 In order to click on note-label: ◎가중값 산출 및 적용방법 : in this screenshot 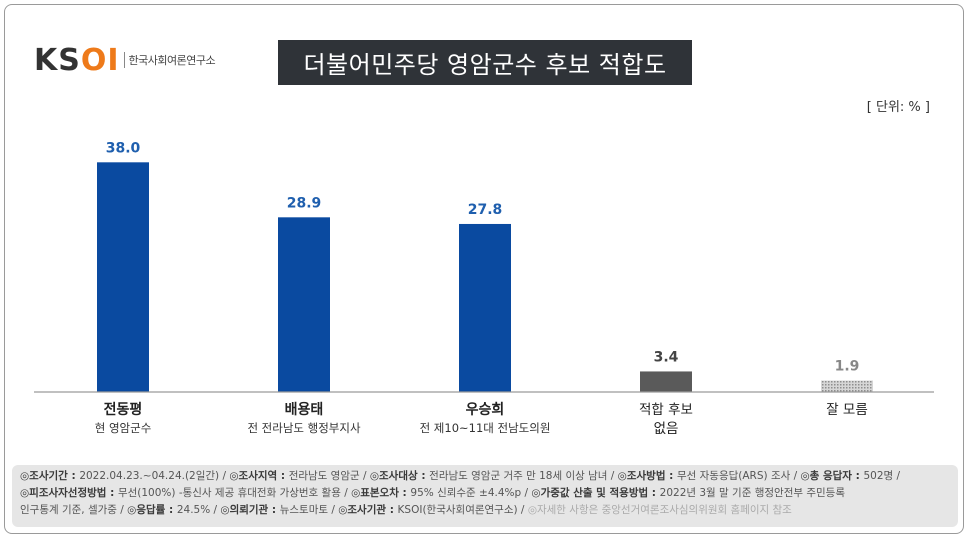, I will do `click(595, 493)`.